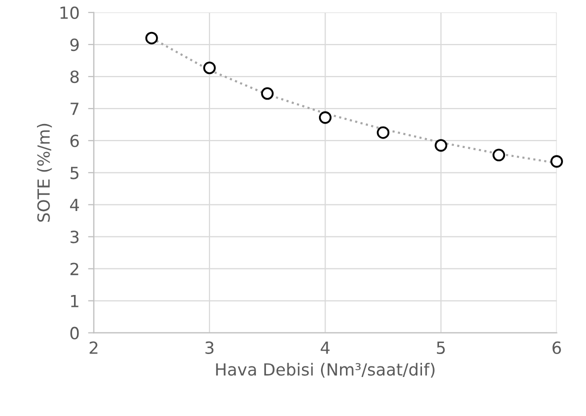 The height and width of the screenshot is (416, 586). What do you see at coordinates (209, 347) in the screenshot?
I see `x-tick-label: 3` at bounding box center [209, 347].